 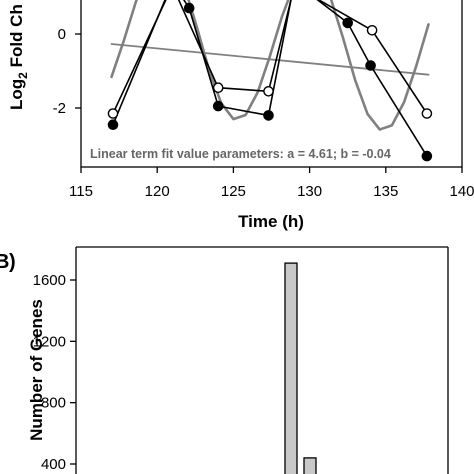 What do you see at coordinates (59, 108) in the screenshot?
I see `y-tick-label: -2` at bounding box center [59, 108].